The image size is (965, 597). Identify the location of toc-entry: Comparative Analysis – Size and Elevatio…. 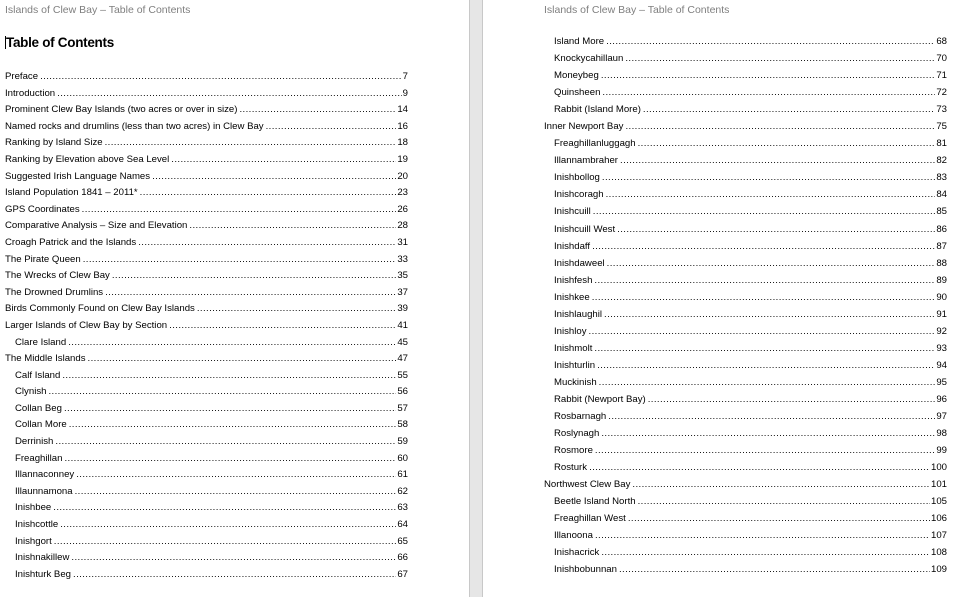
(206, 226).